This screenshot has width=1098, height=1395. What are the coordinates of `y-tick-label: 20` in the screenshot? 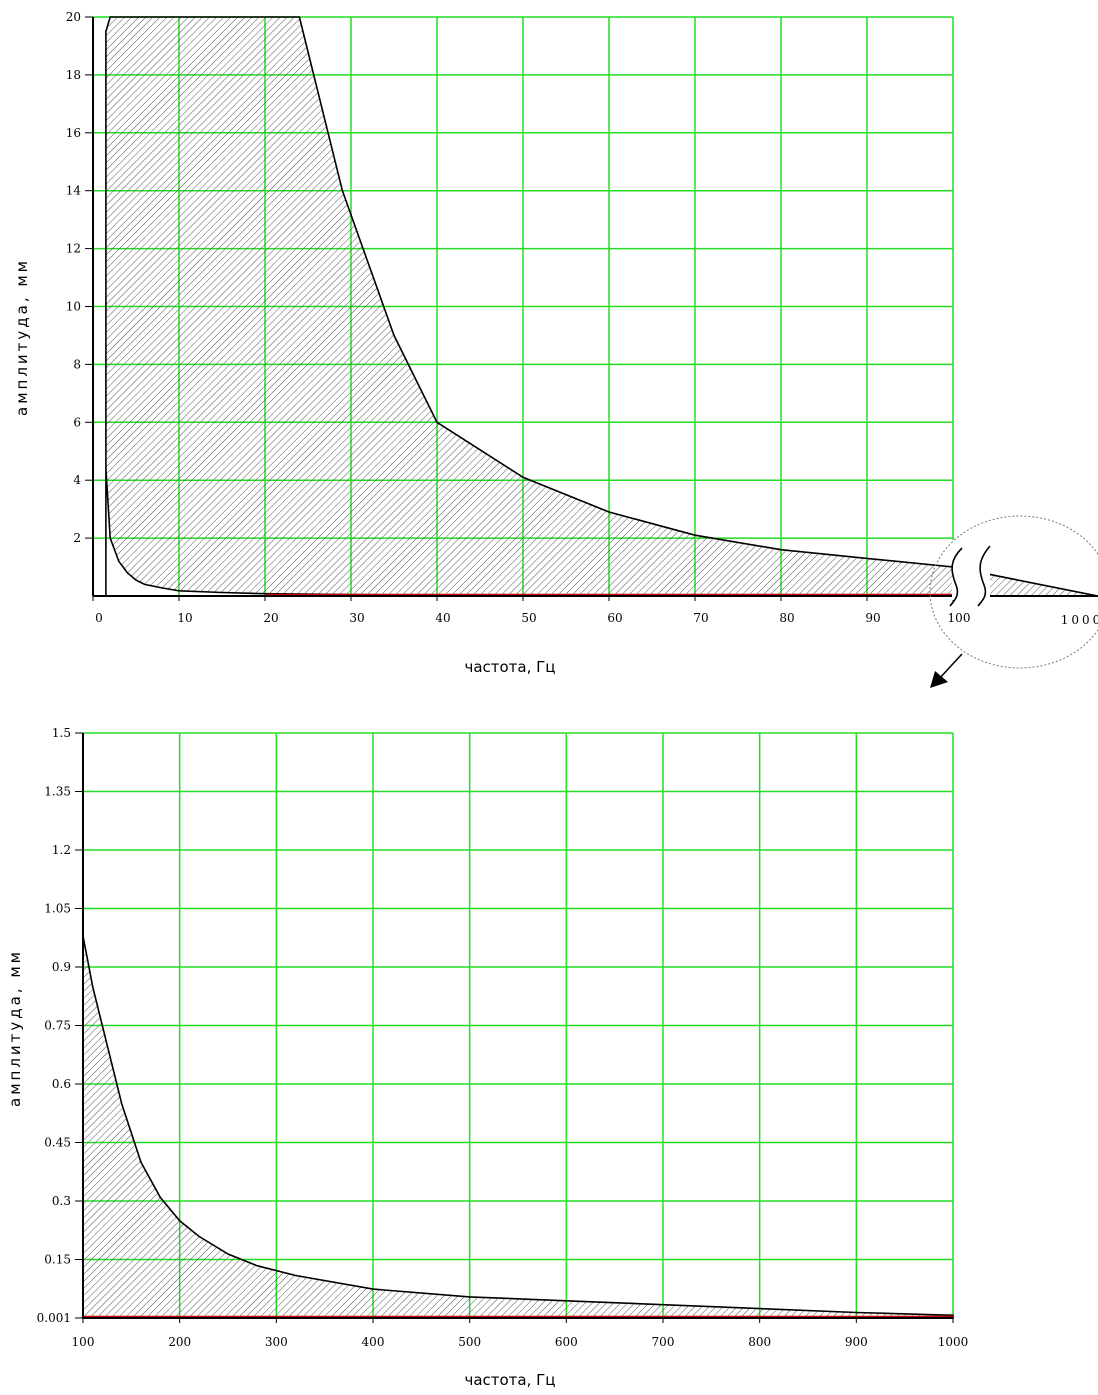 It's located at (73, 17).